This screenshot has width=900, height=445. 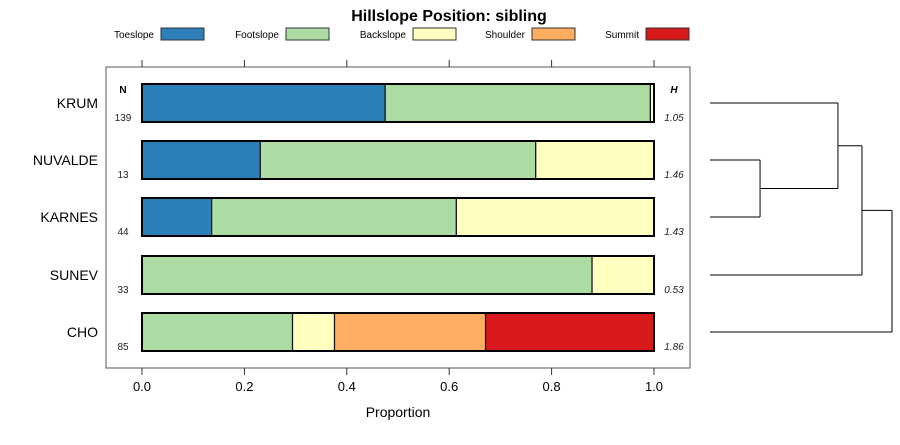 I want to click on h-value: 1.86, so click(x=674, y=347).